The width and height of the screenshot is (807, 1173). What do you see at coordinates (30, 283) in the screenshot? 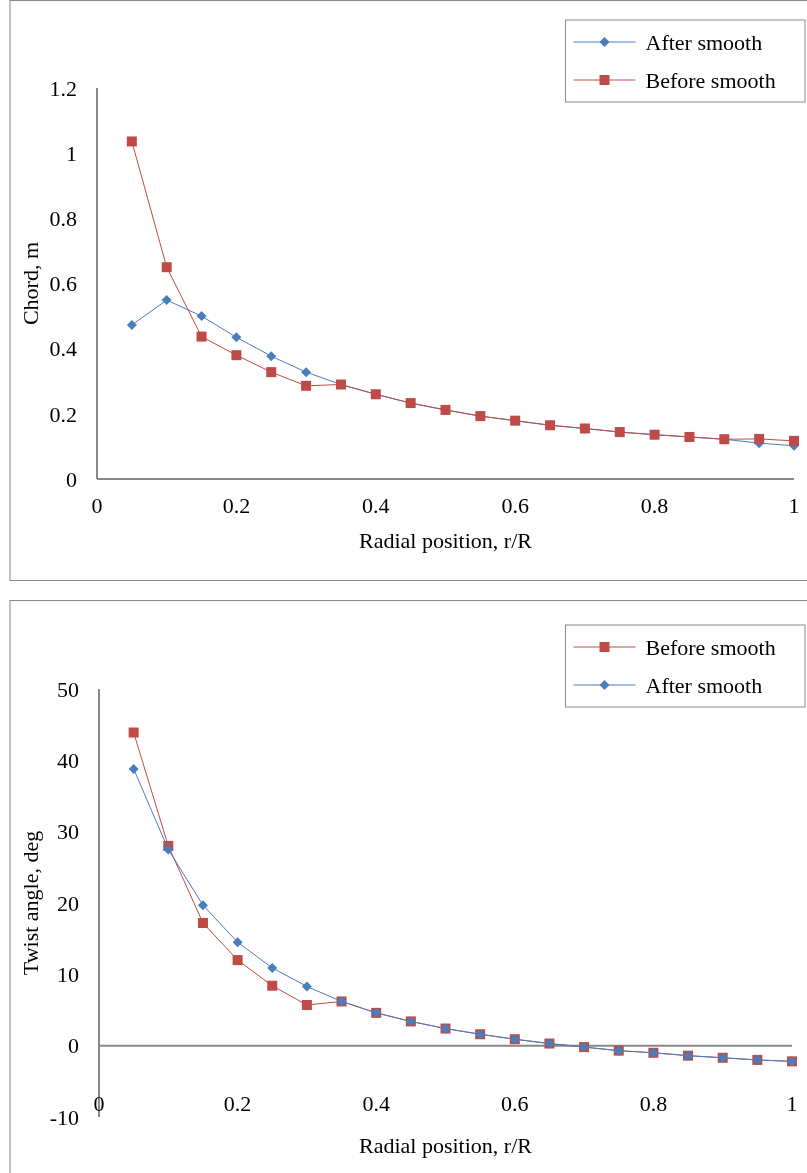
I see `y-axis-title: Chord, m` at bounding box center [30, 283].